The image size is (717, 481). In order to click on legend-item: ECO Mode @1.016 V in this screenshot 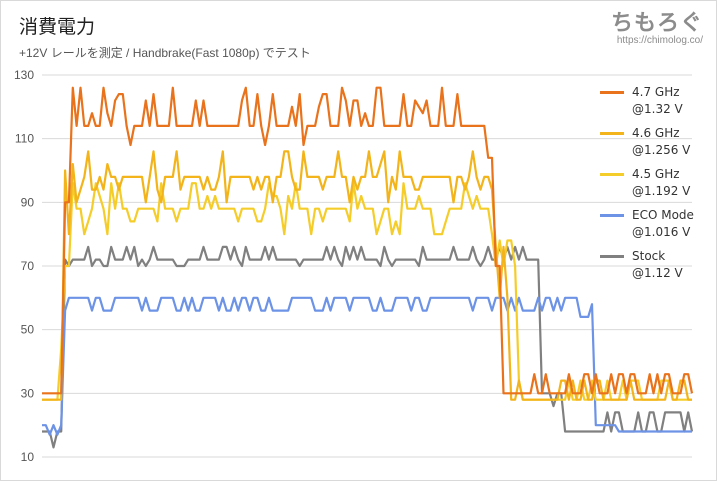, I will do `click(651, 227)`.